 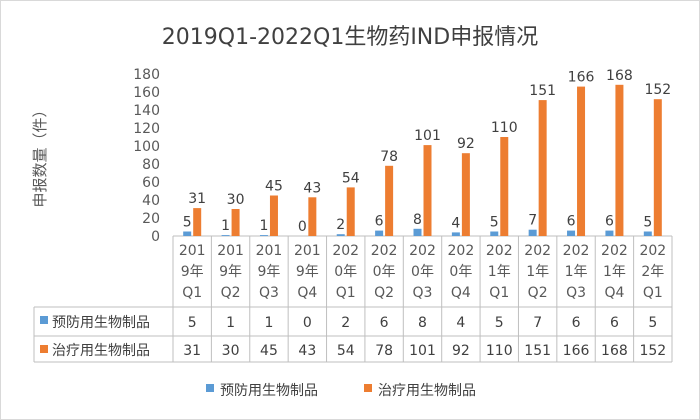 I want to click on table-cell-治疗用生物制品: 101, so click(x=422, y=351).